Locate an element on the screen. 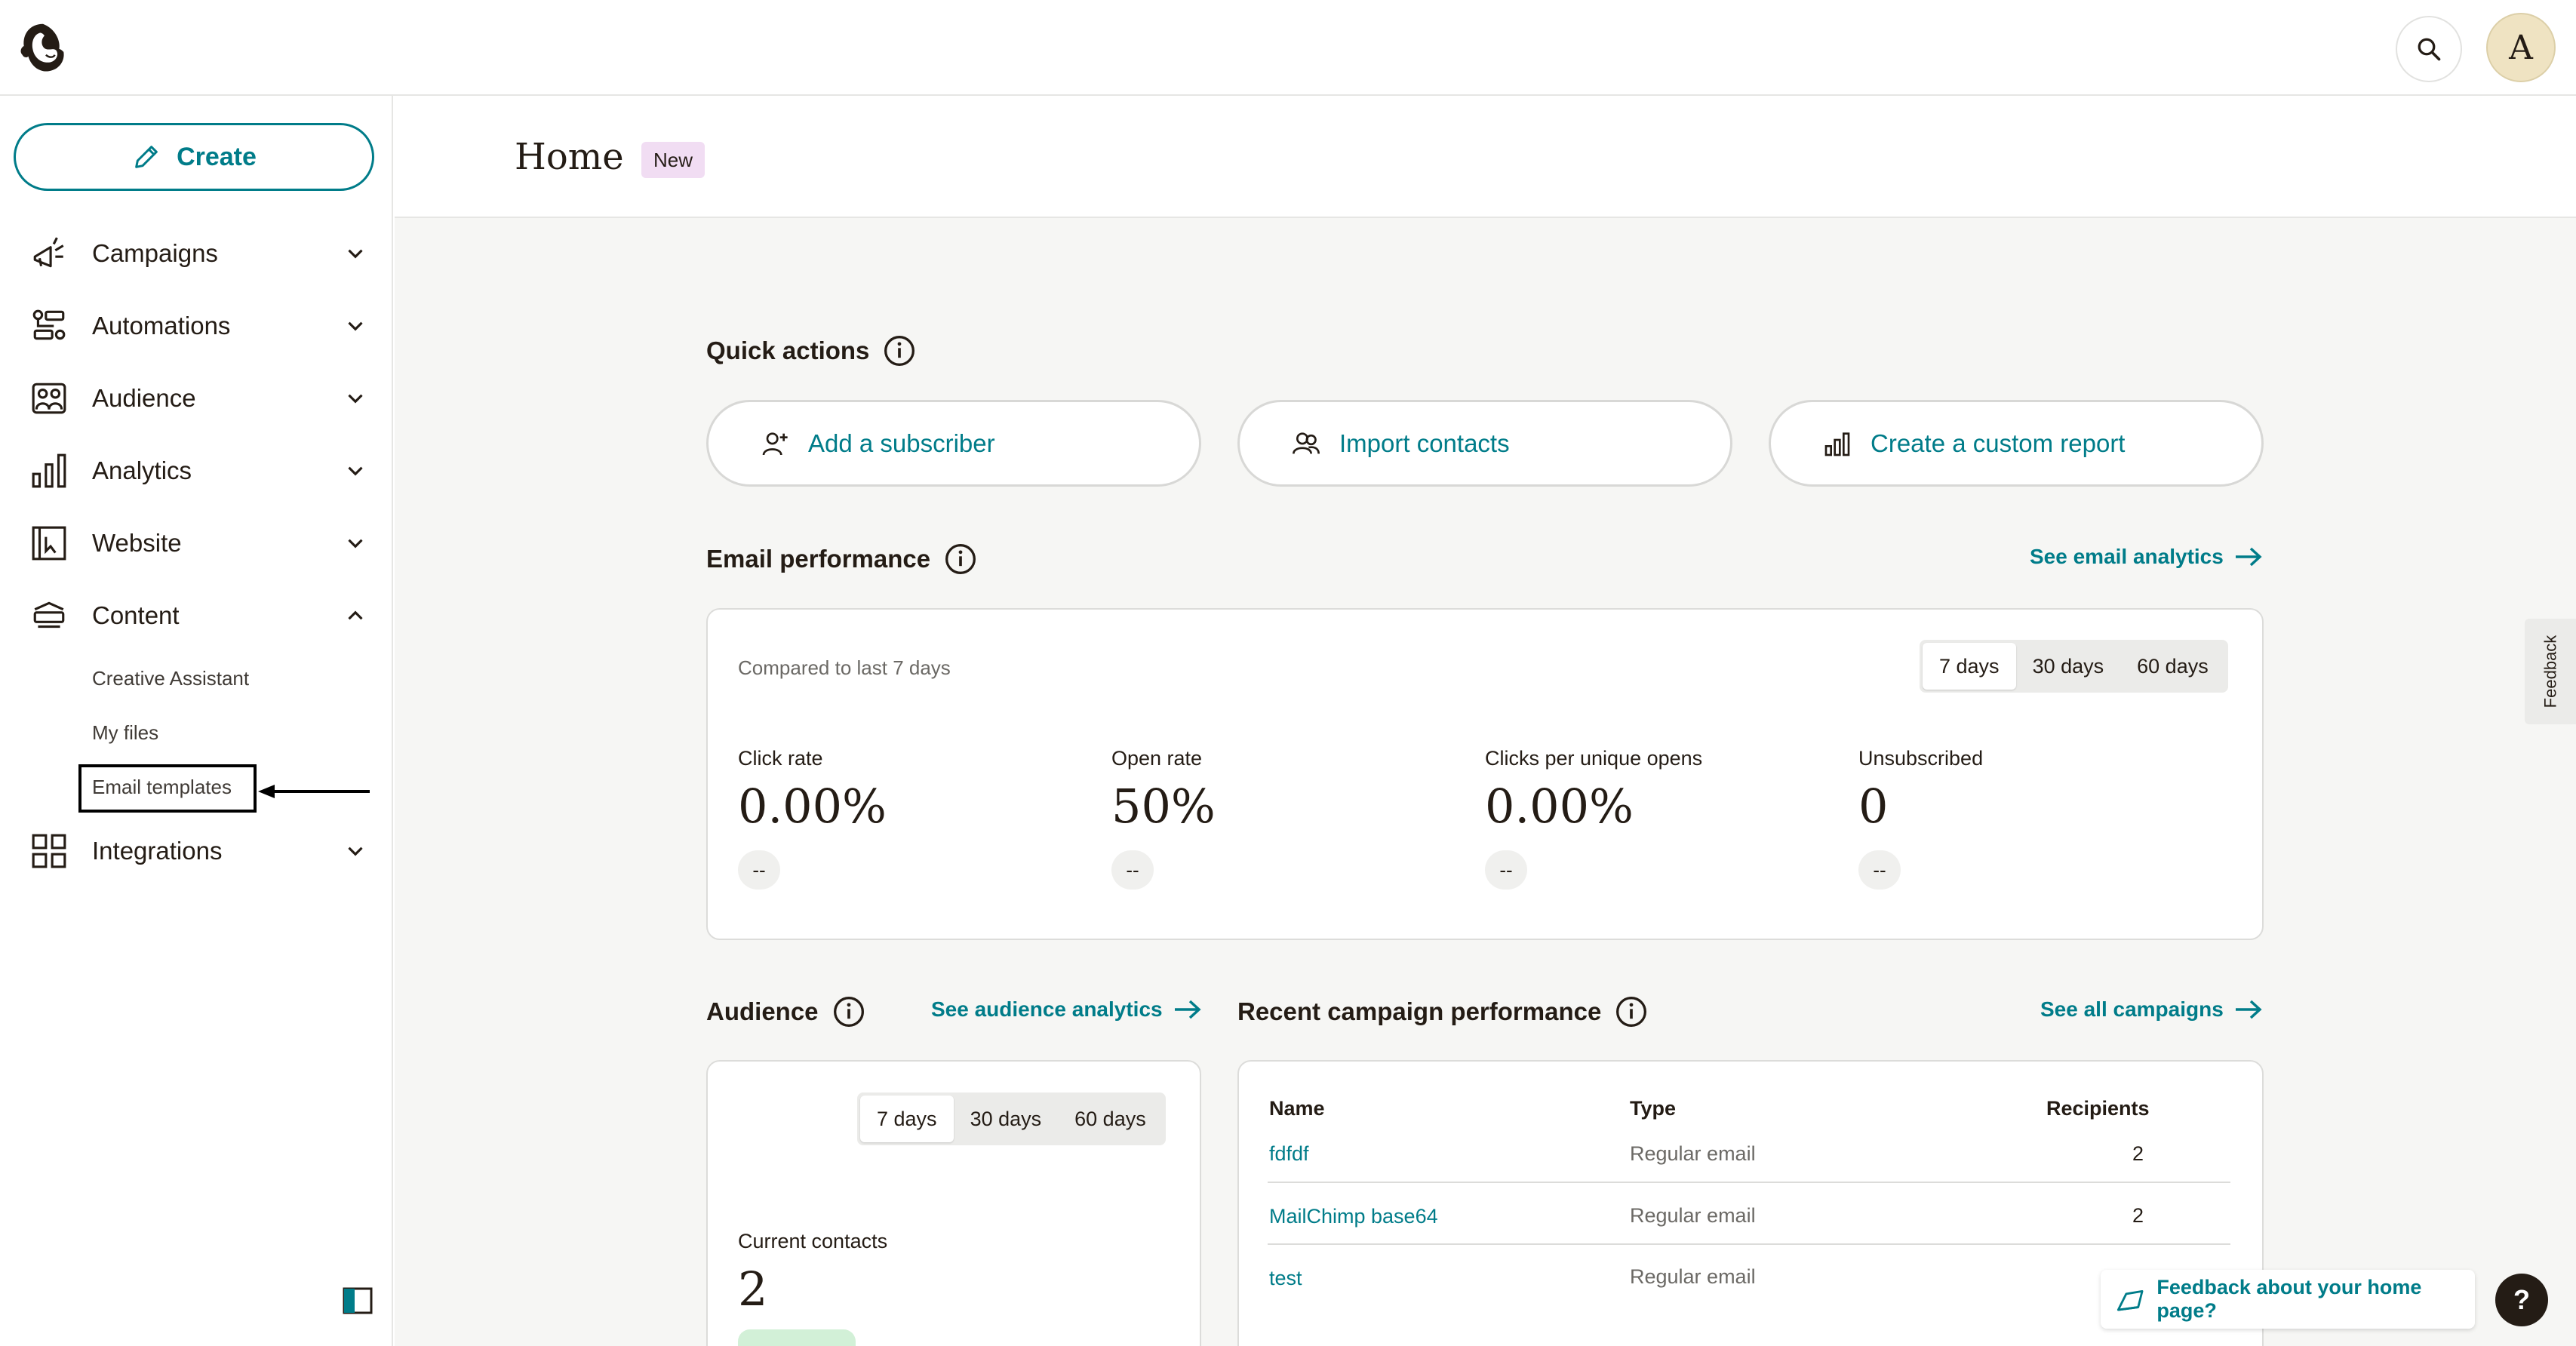 The width and height of the screenshot is (2576, 1346). automation-flow-icon is located at coordinates (49, 324).